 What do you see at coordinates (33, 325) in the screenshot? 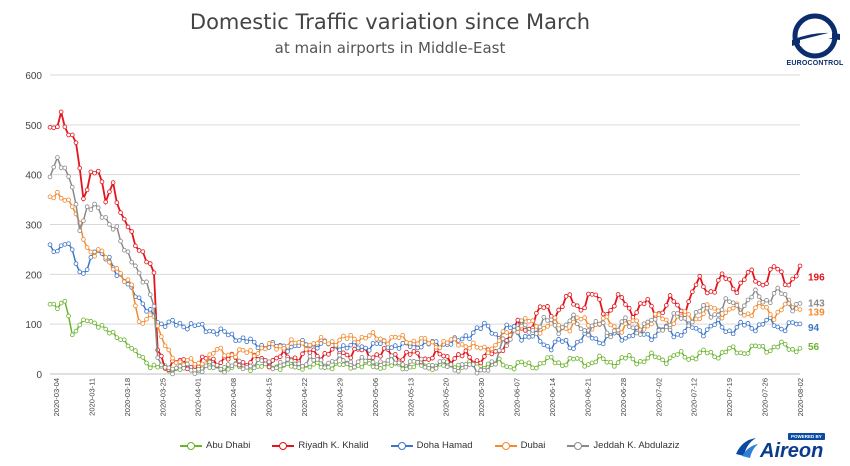
I see `y-tick-label: 100` at bounding box center [33, 325].